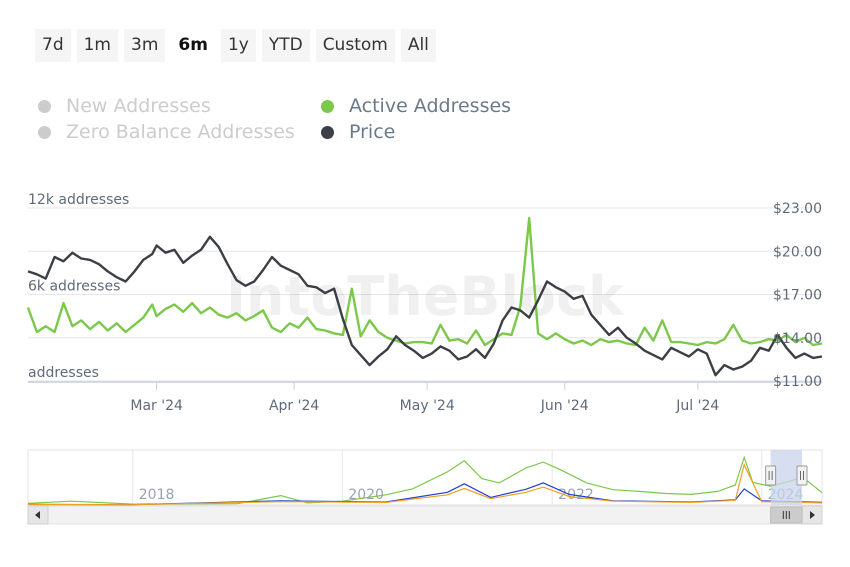  I want to click on range-button-ytd: YTD, so click(285, 45).